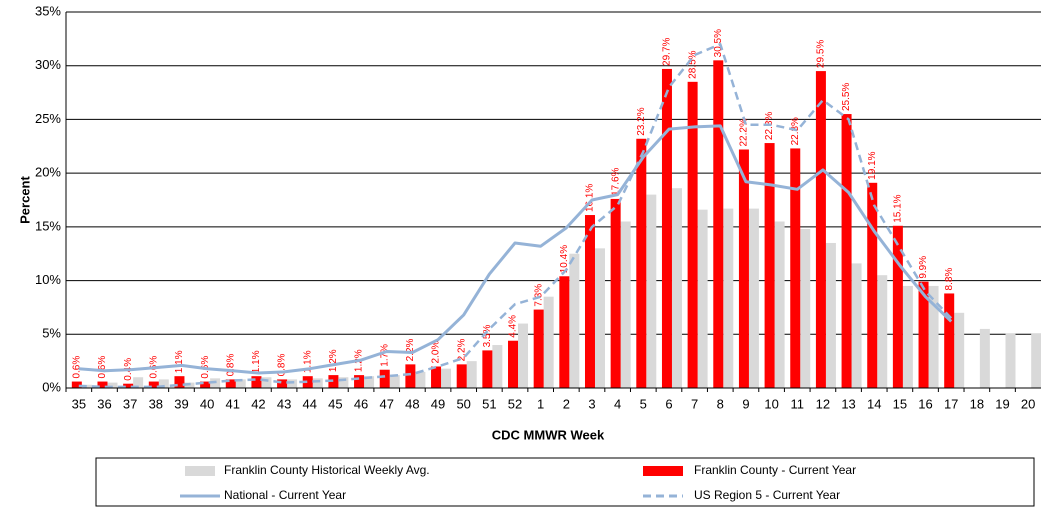 The image size is (1041, 512). I want to click on y-tick-label: 5%, so click(51, 333).